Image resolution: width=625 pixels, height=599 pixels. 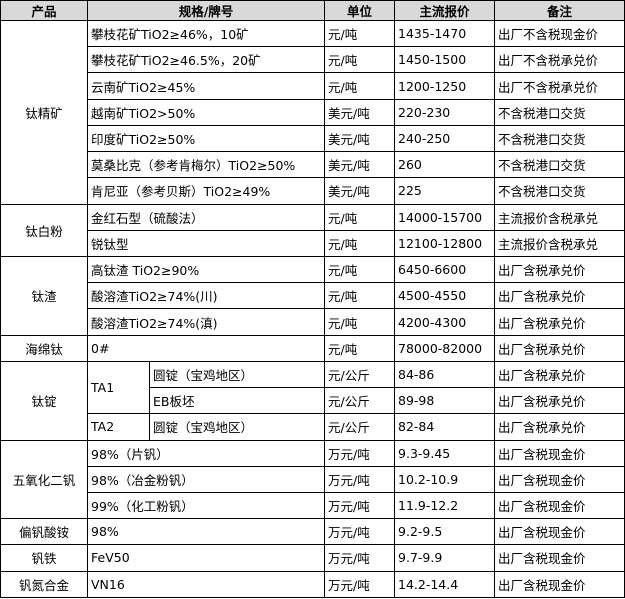 What do you see at coordinates (206, 453) in the screenshot?
I see `spec-cell: 98%（片钒）` at bounding box center [206, 453].